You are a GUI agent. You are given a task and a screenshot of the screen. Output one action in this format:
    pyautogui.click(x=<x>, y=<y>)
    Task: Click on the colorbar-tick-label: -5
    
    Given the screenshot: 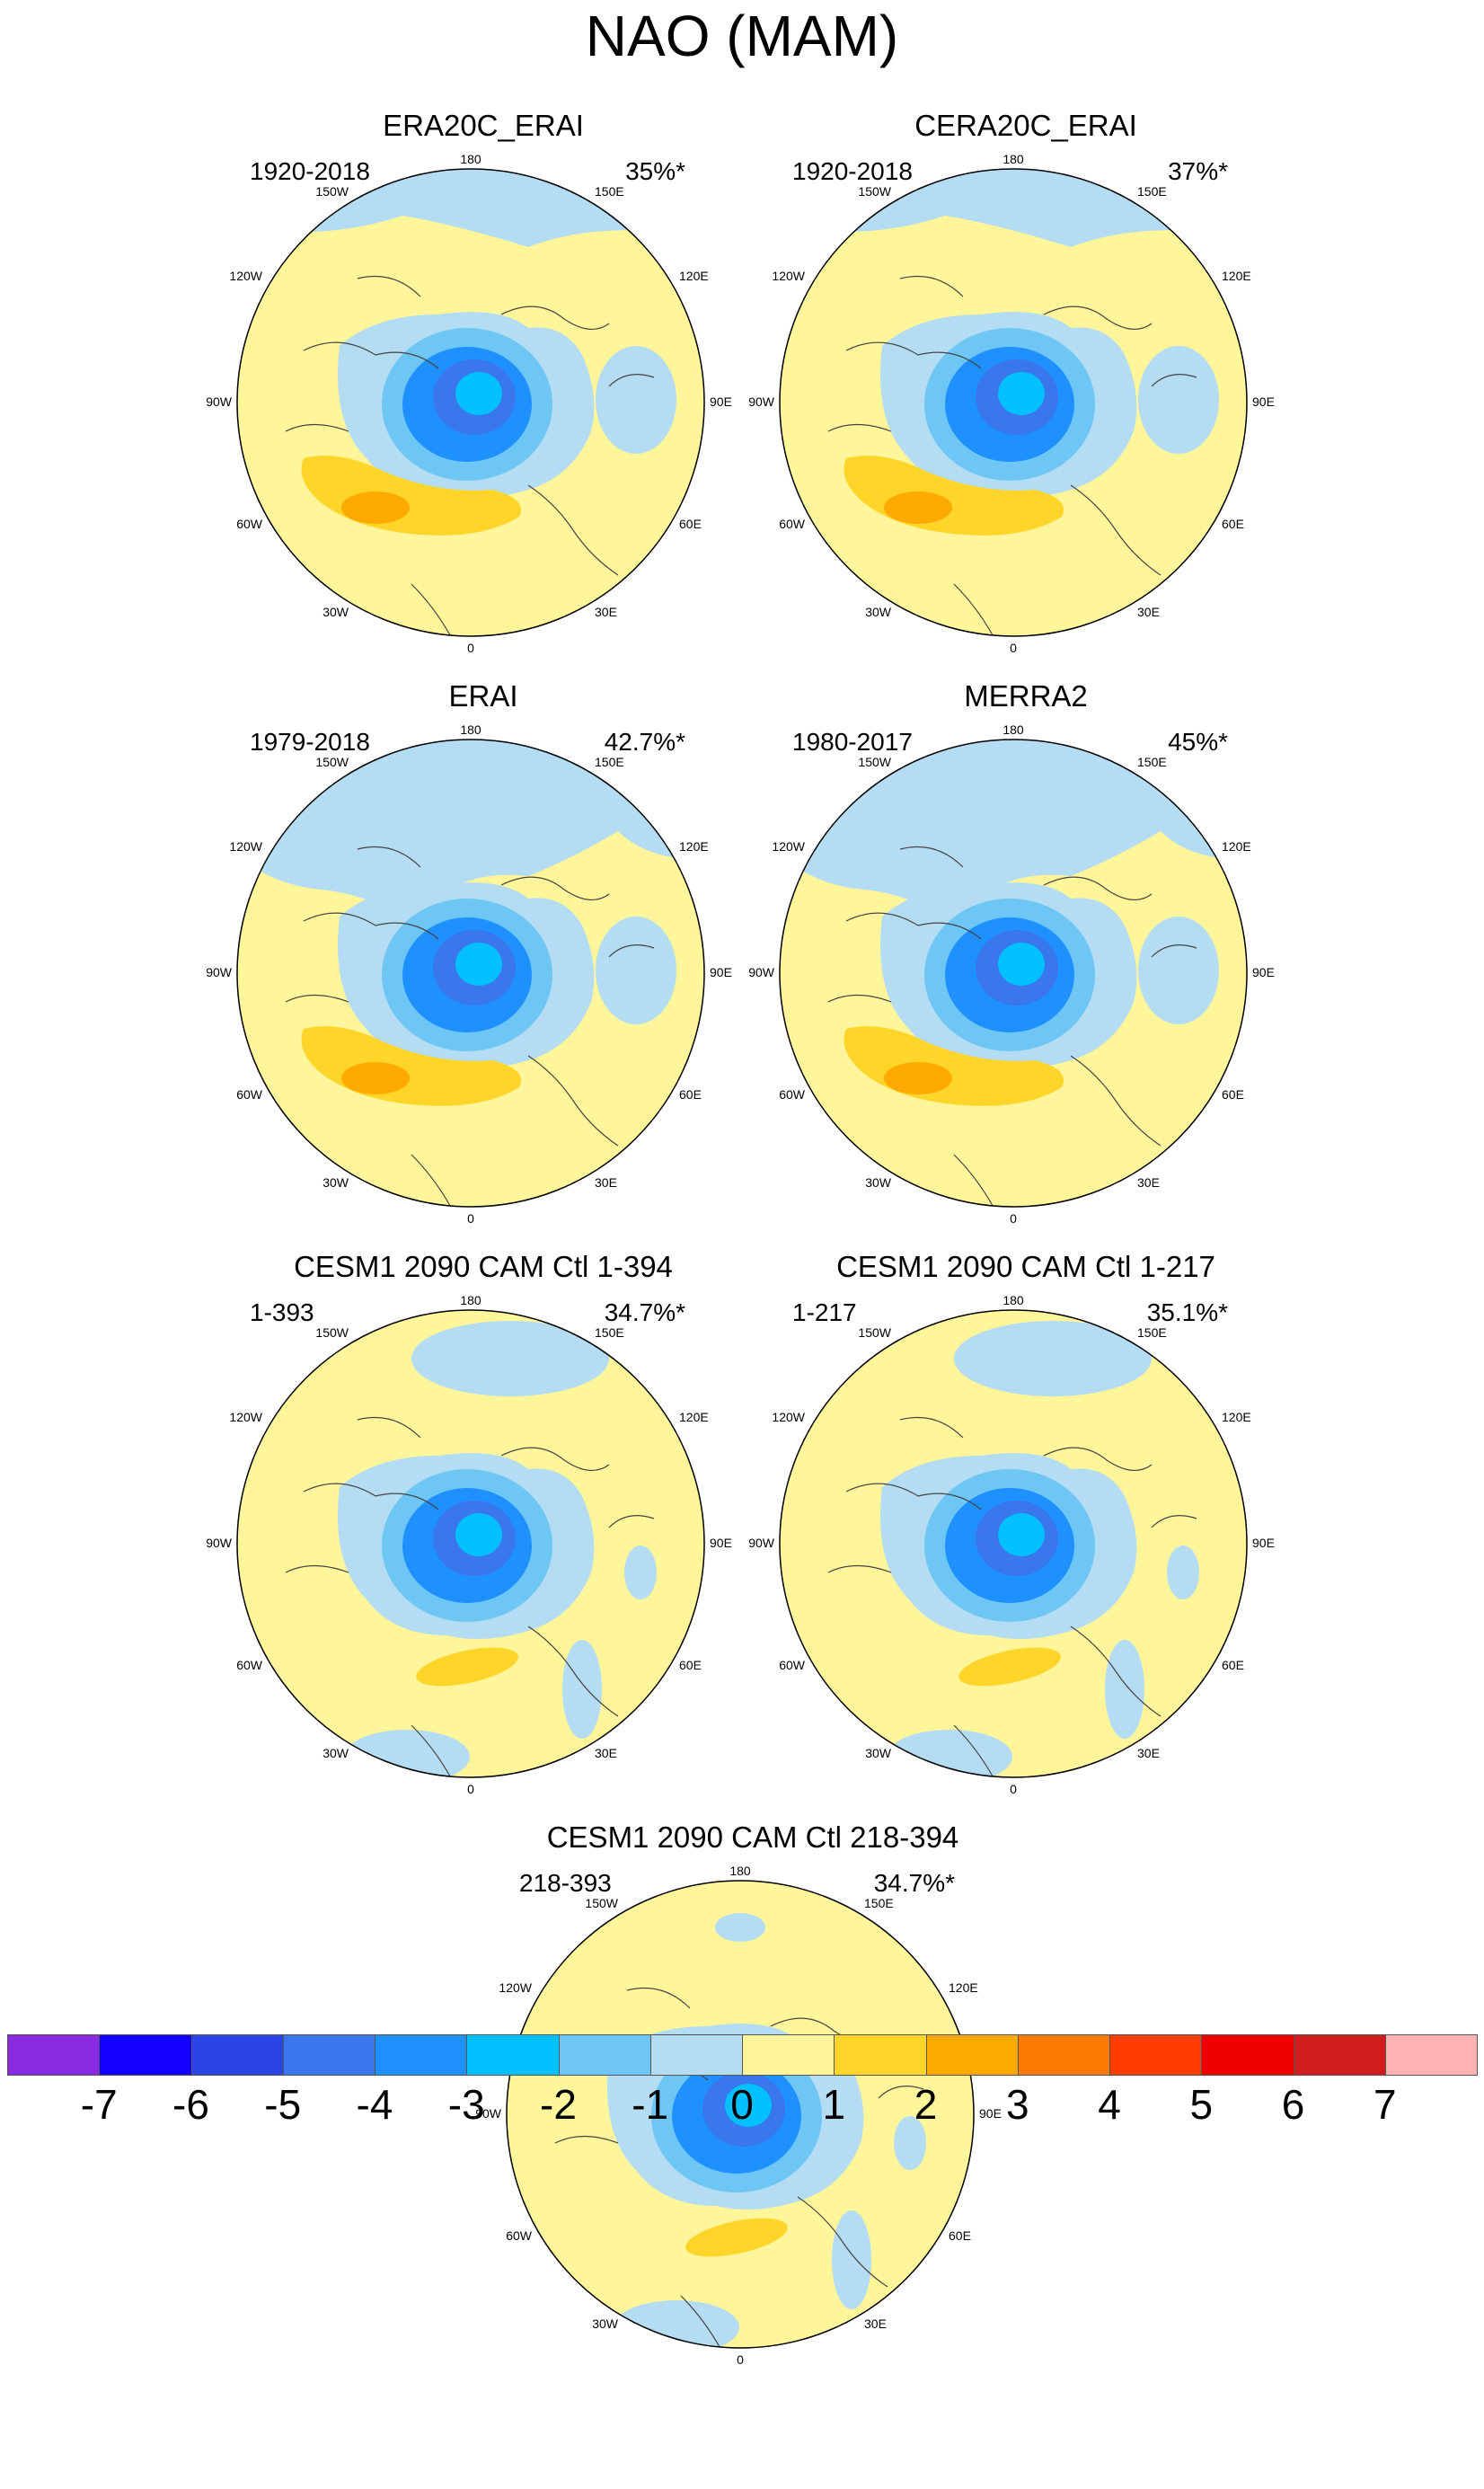 What is the action you would take?
    pyautogui.click(x=283, y=2104)
    